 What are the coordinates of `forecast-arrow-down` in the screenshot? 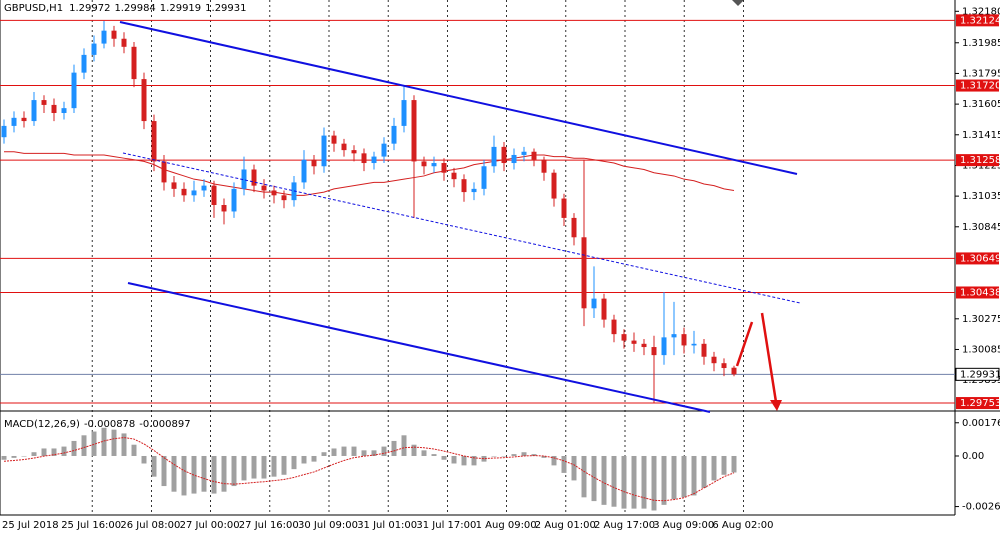 It's located at (769, 357).